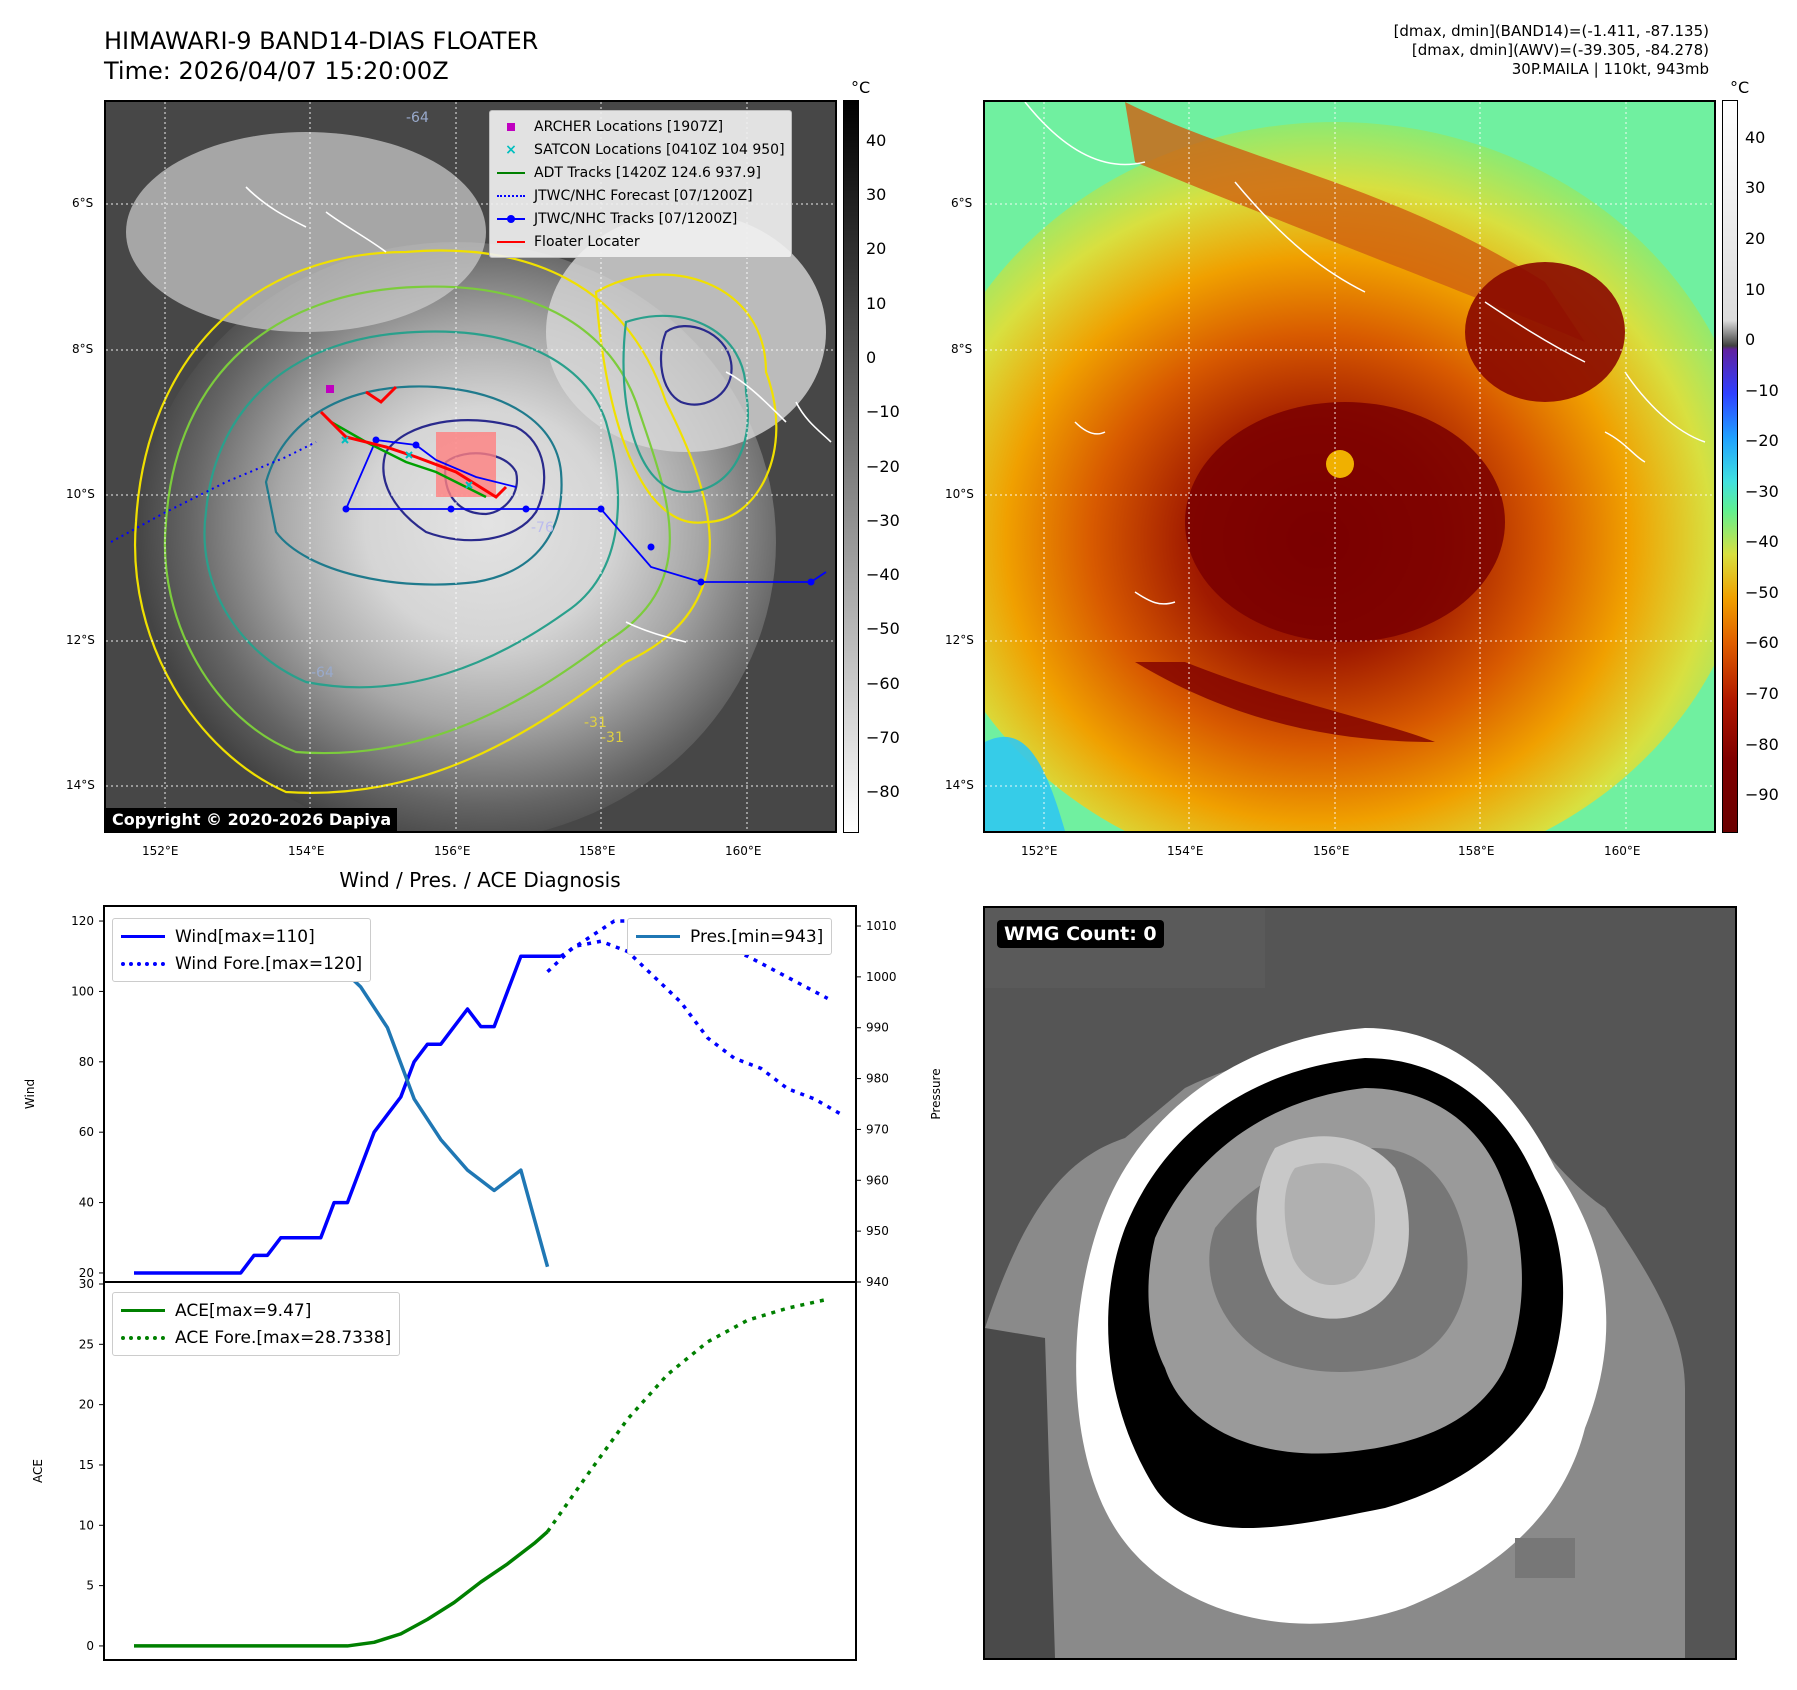 The height and width of the screenshot is (1690, 1797). I want to click on legend-item-ace-forecast: ACE Fore.[max=28.7338], so click(256, 1337).